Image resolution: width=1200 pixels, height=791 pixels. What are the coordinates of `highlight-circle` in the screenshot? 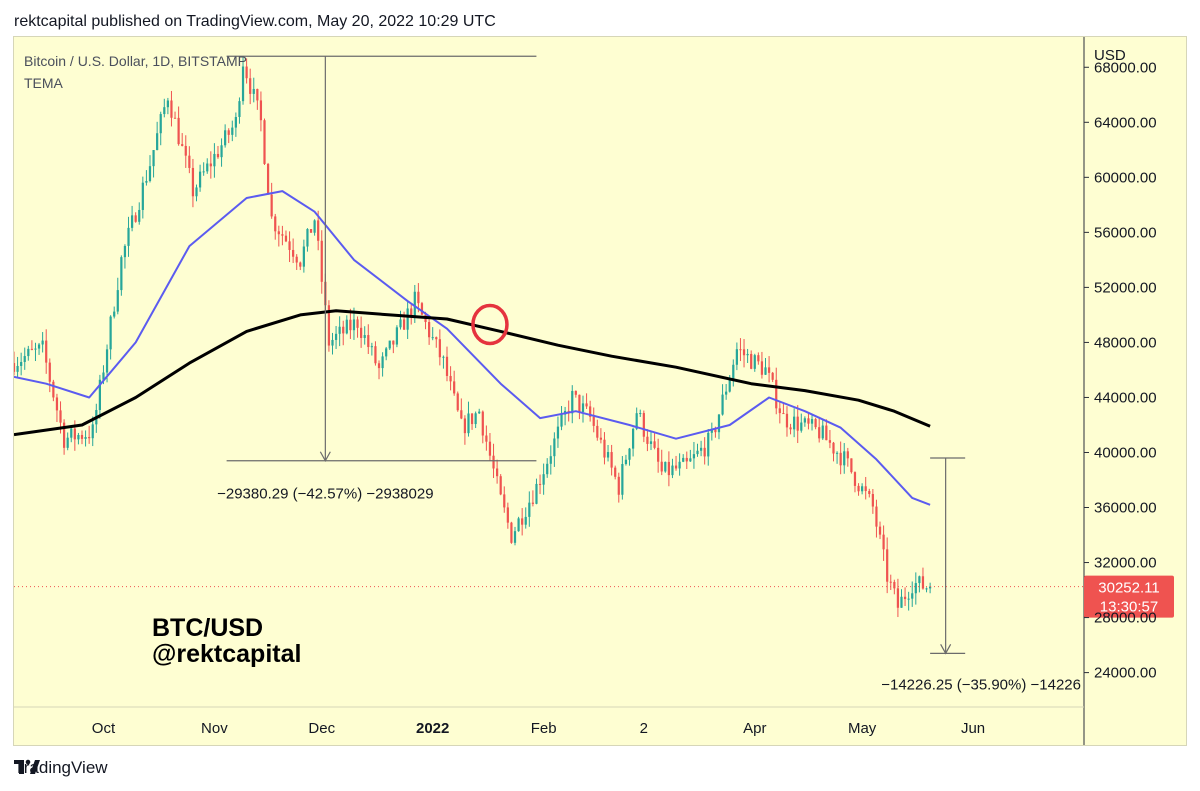 It's located at (490, 324).